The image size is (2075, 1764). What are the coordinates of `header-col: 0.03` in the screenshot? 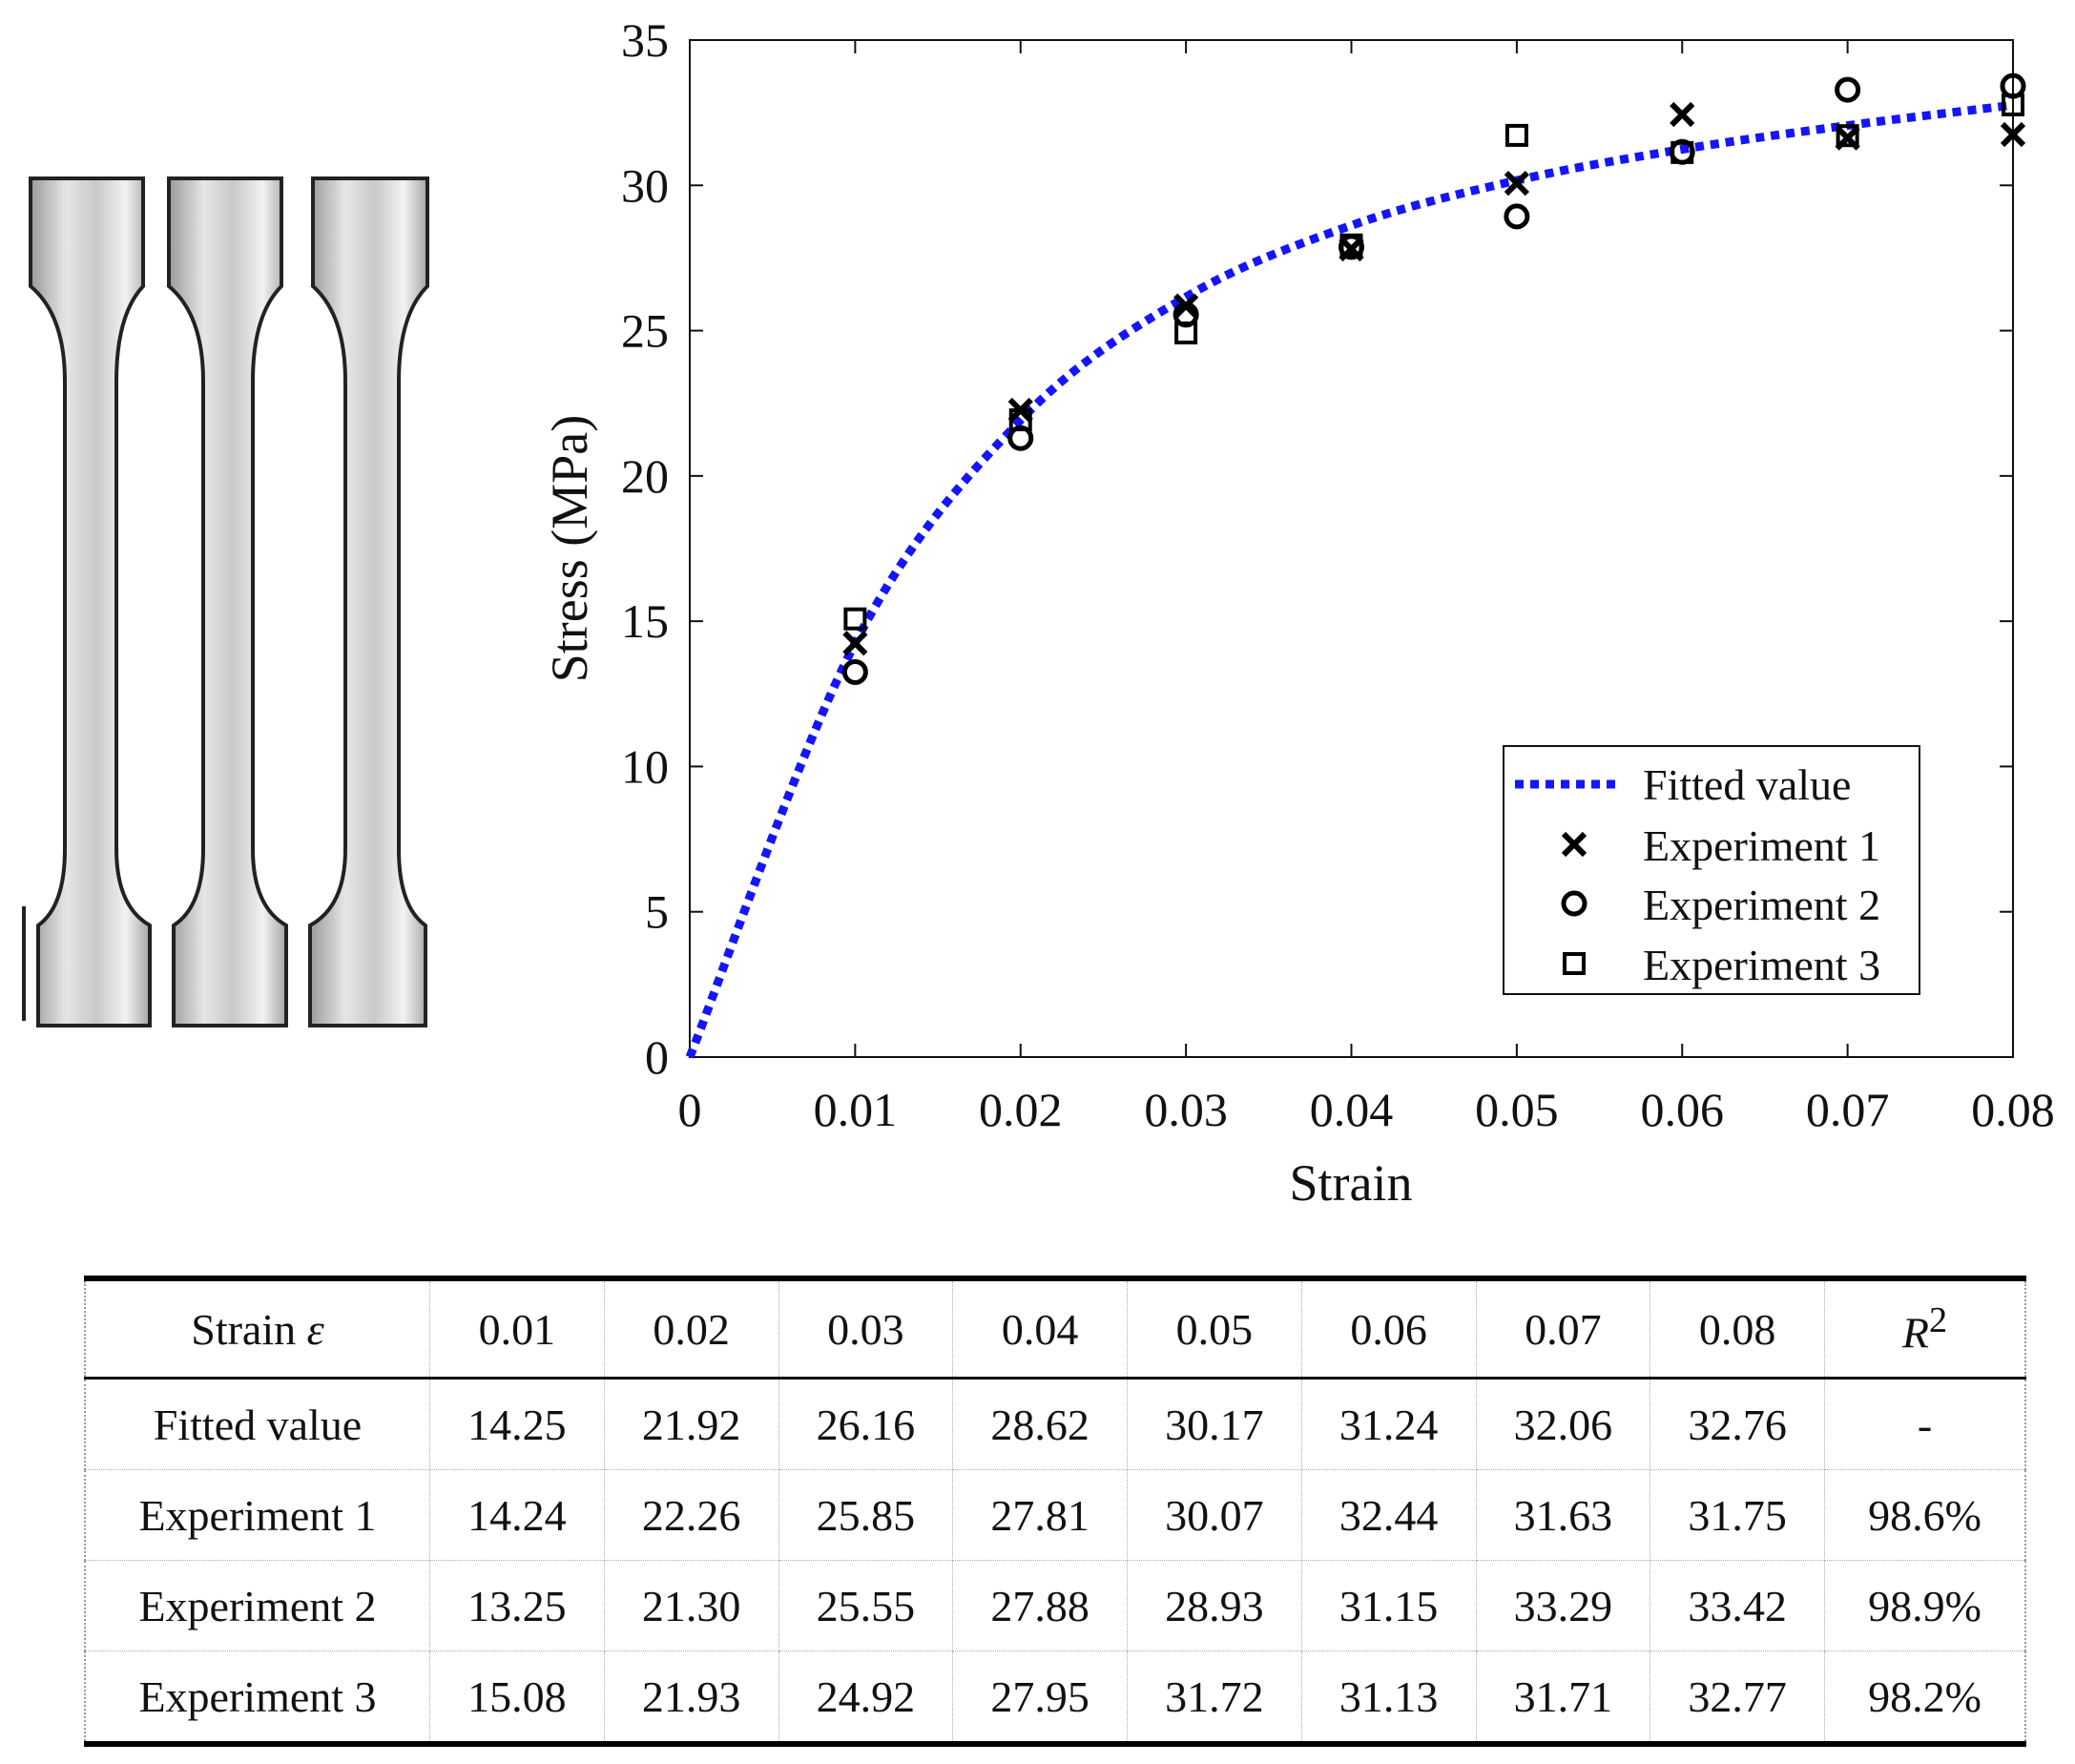 It's located at (866, 1328).